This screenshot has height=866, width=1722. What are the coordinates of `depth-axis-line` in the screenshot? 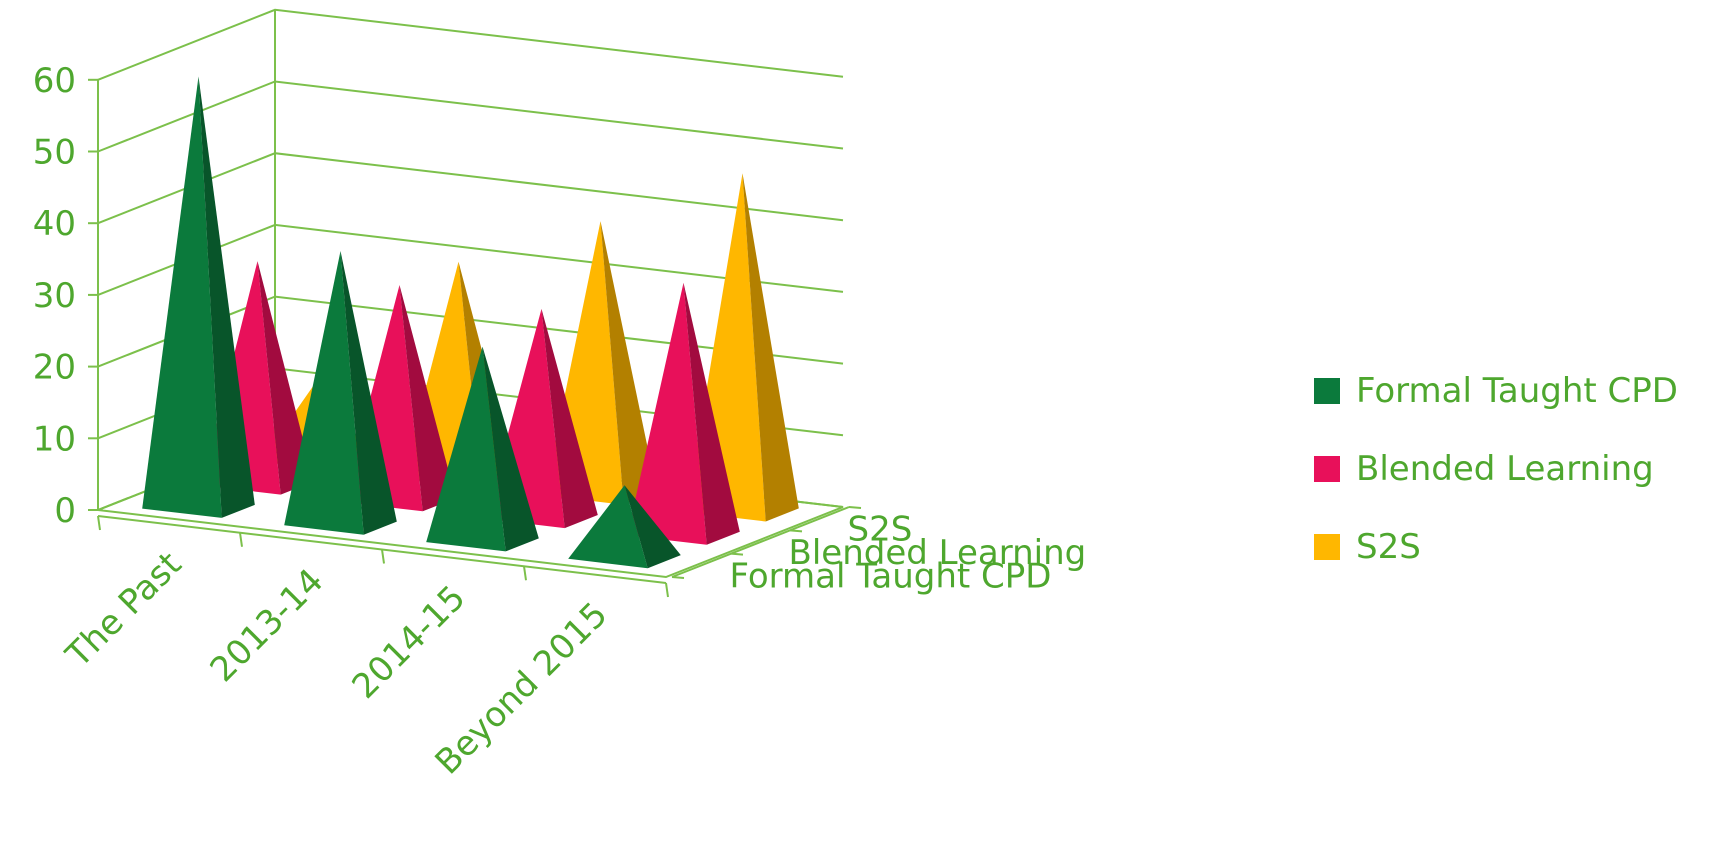 It's located at (760, 542).